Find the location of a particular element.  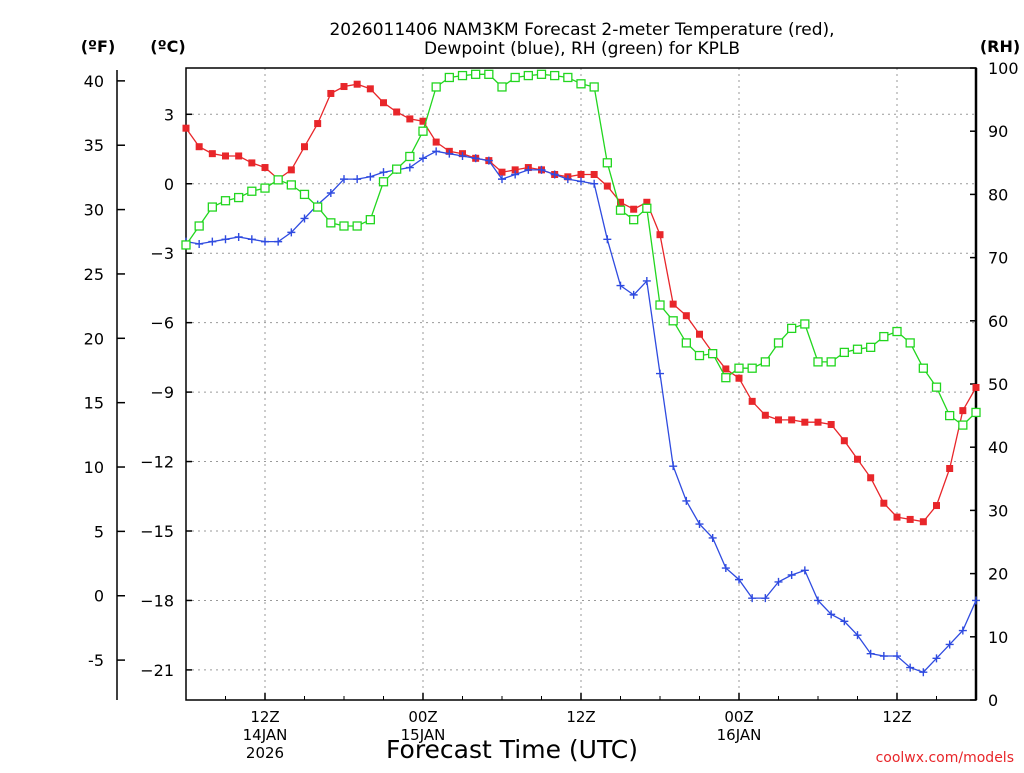

fahrenheit-tick-label: 20 is located at coordinates (94, 338).